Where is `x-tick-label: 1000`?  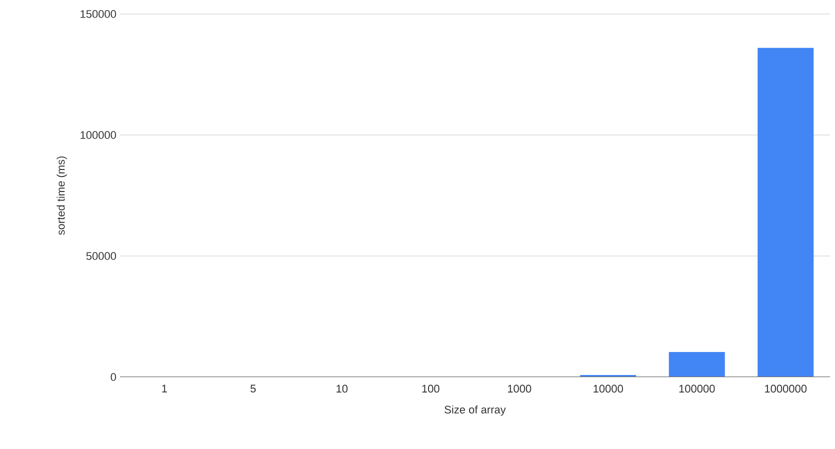
x-tick-label: 1000 is located at coordinates (520, 388).